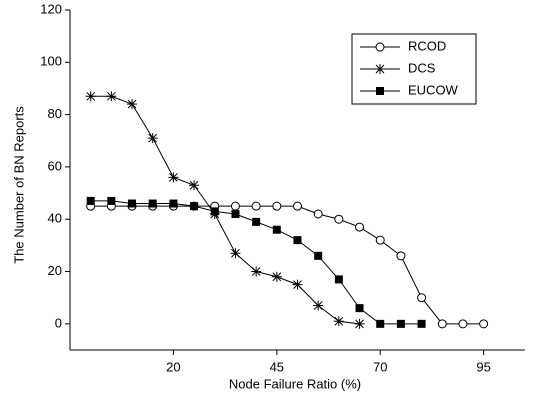  I want to click on y-tick-label: 80, so click(55, 113).